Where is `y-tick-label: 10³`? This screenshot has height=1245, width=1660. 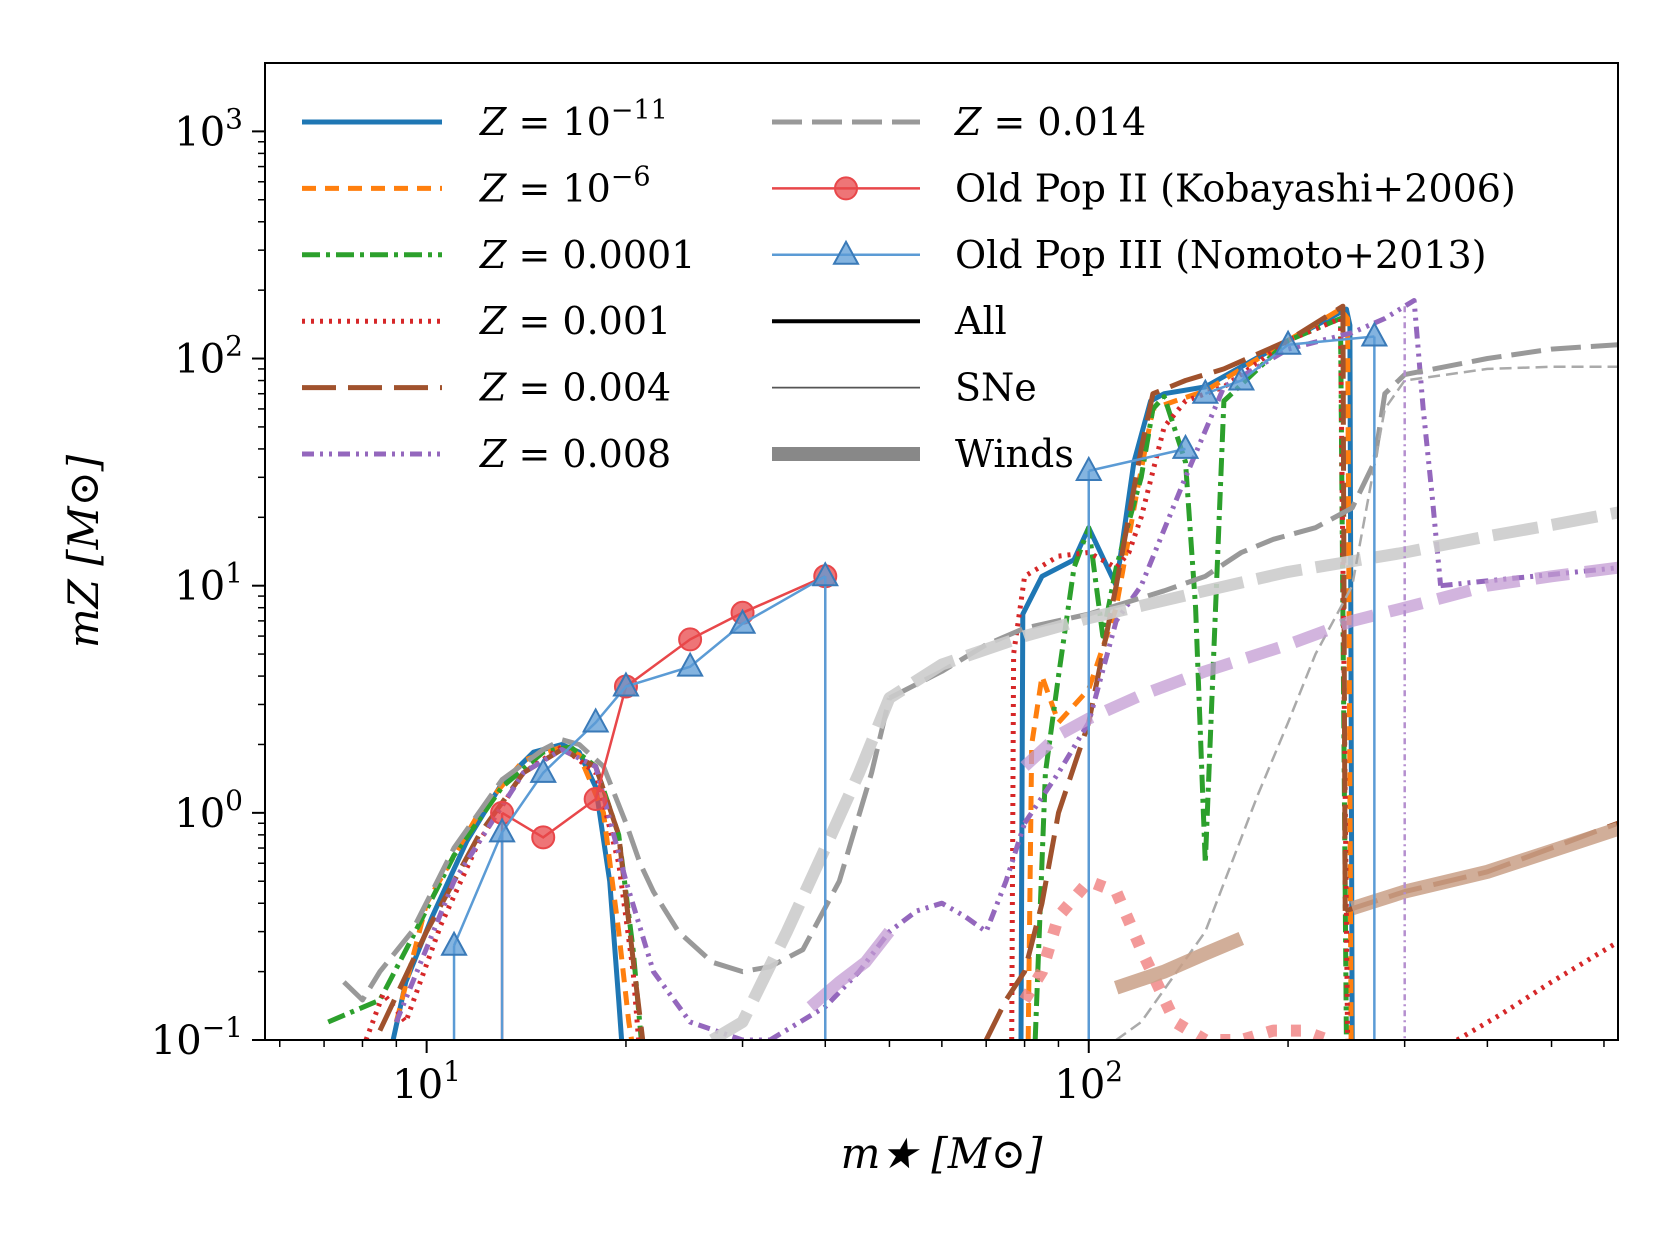
y-tick-label: 10³ is located at coordinates (208, 128).